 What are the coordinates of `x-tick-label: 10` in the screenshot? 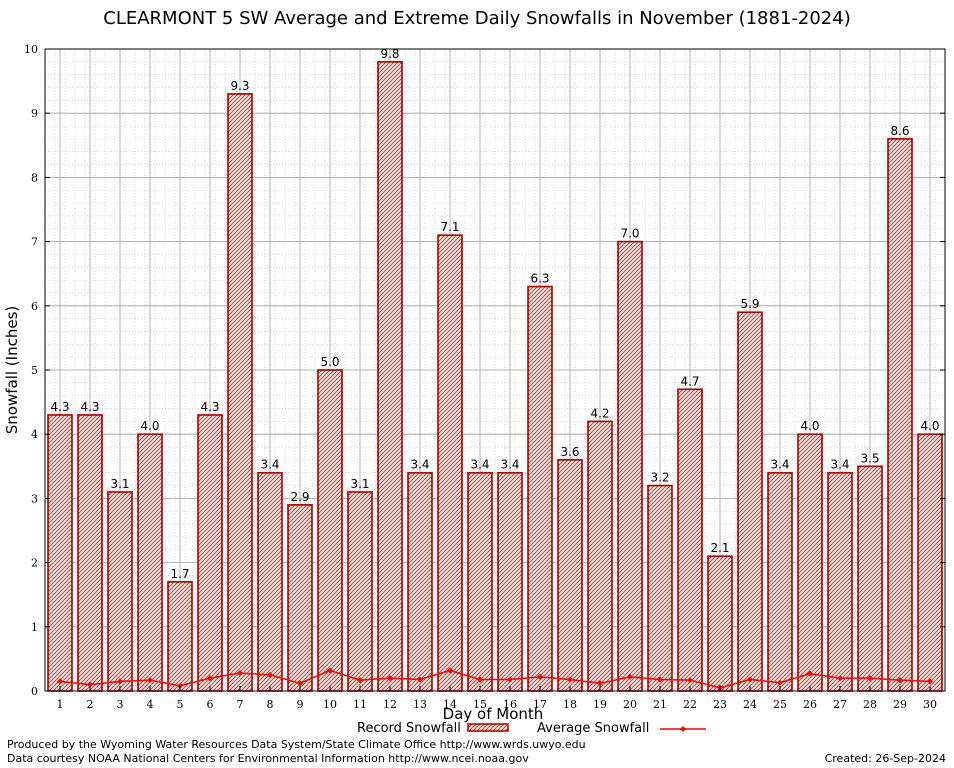 It's located at (330, 704).